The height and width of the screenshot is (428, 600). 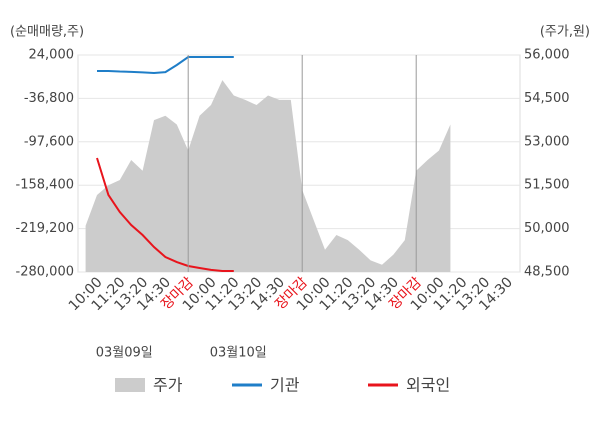 What do you see at coordinates (238, 353) in the screenshot?
I see `date-label: 03월10일` at bounding box center [238, 353].